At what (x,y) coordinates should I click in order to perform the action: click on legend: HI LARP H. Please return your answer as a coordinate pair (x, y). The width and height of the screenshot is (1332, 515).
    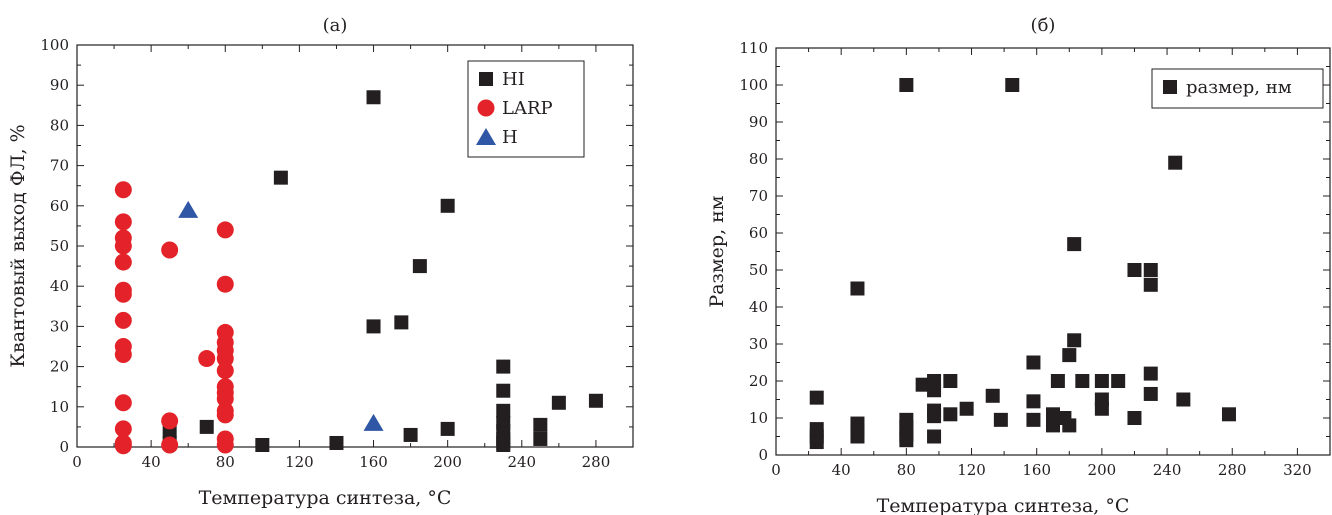
    Looking at the image, I should click on (526, 109).